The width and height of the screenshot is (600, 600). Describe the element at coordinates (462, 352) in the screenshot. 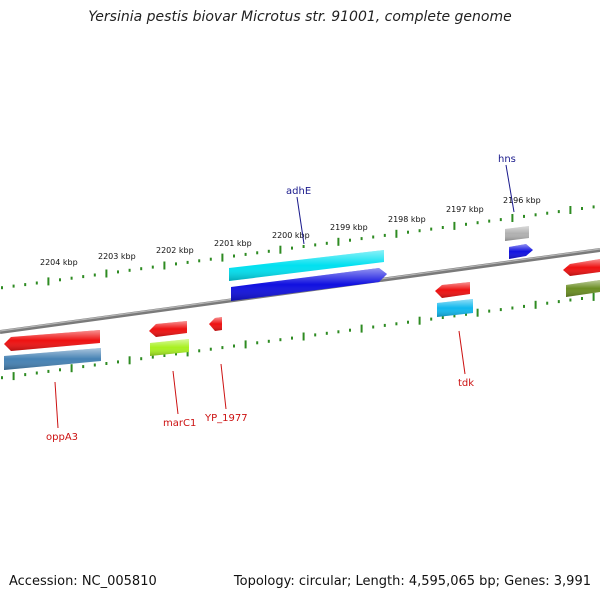

I see `tdk-leader` at that location.